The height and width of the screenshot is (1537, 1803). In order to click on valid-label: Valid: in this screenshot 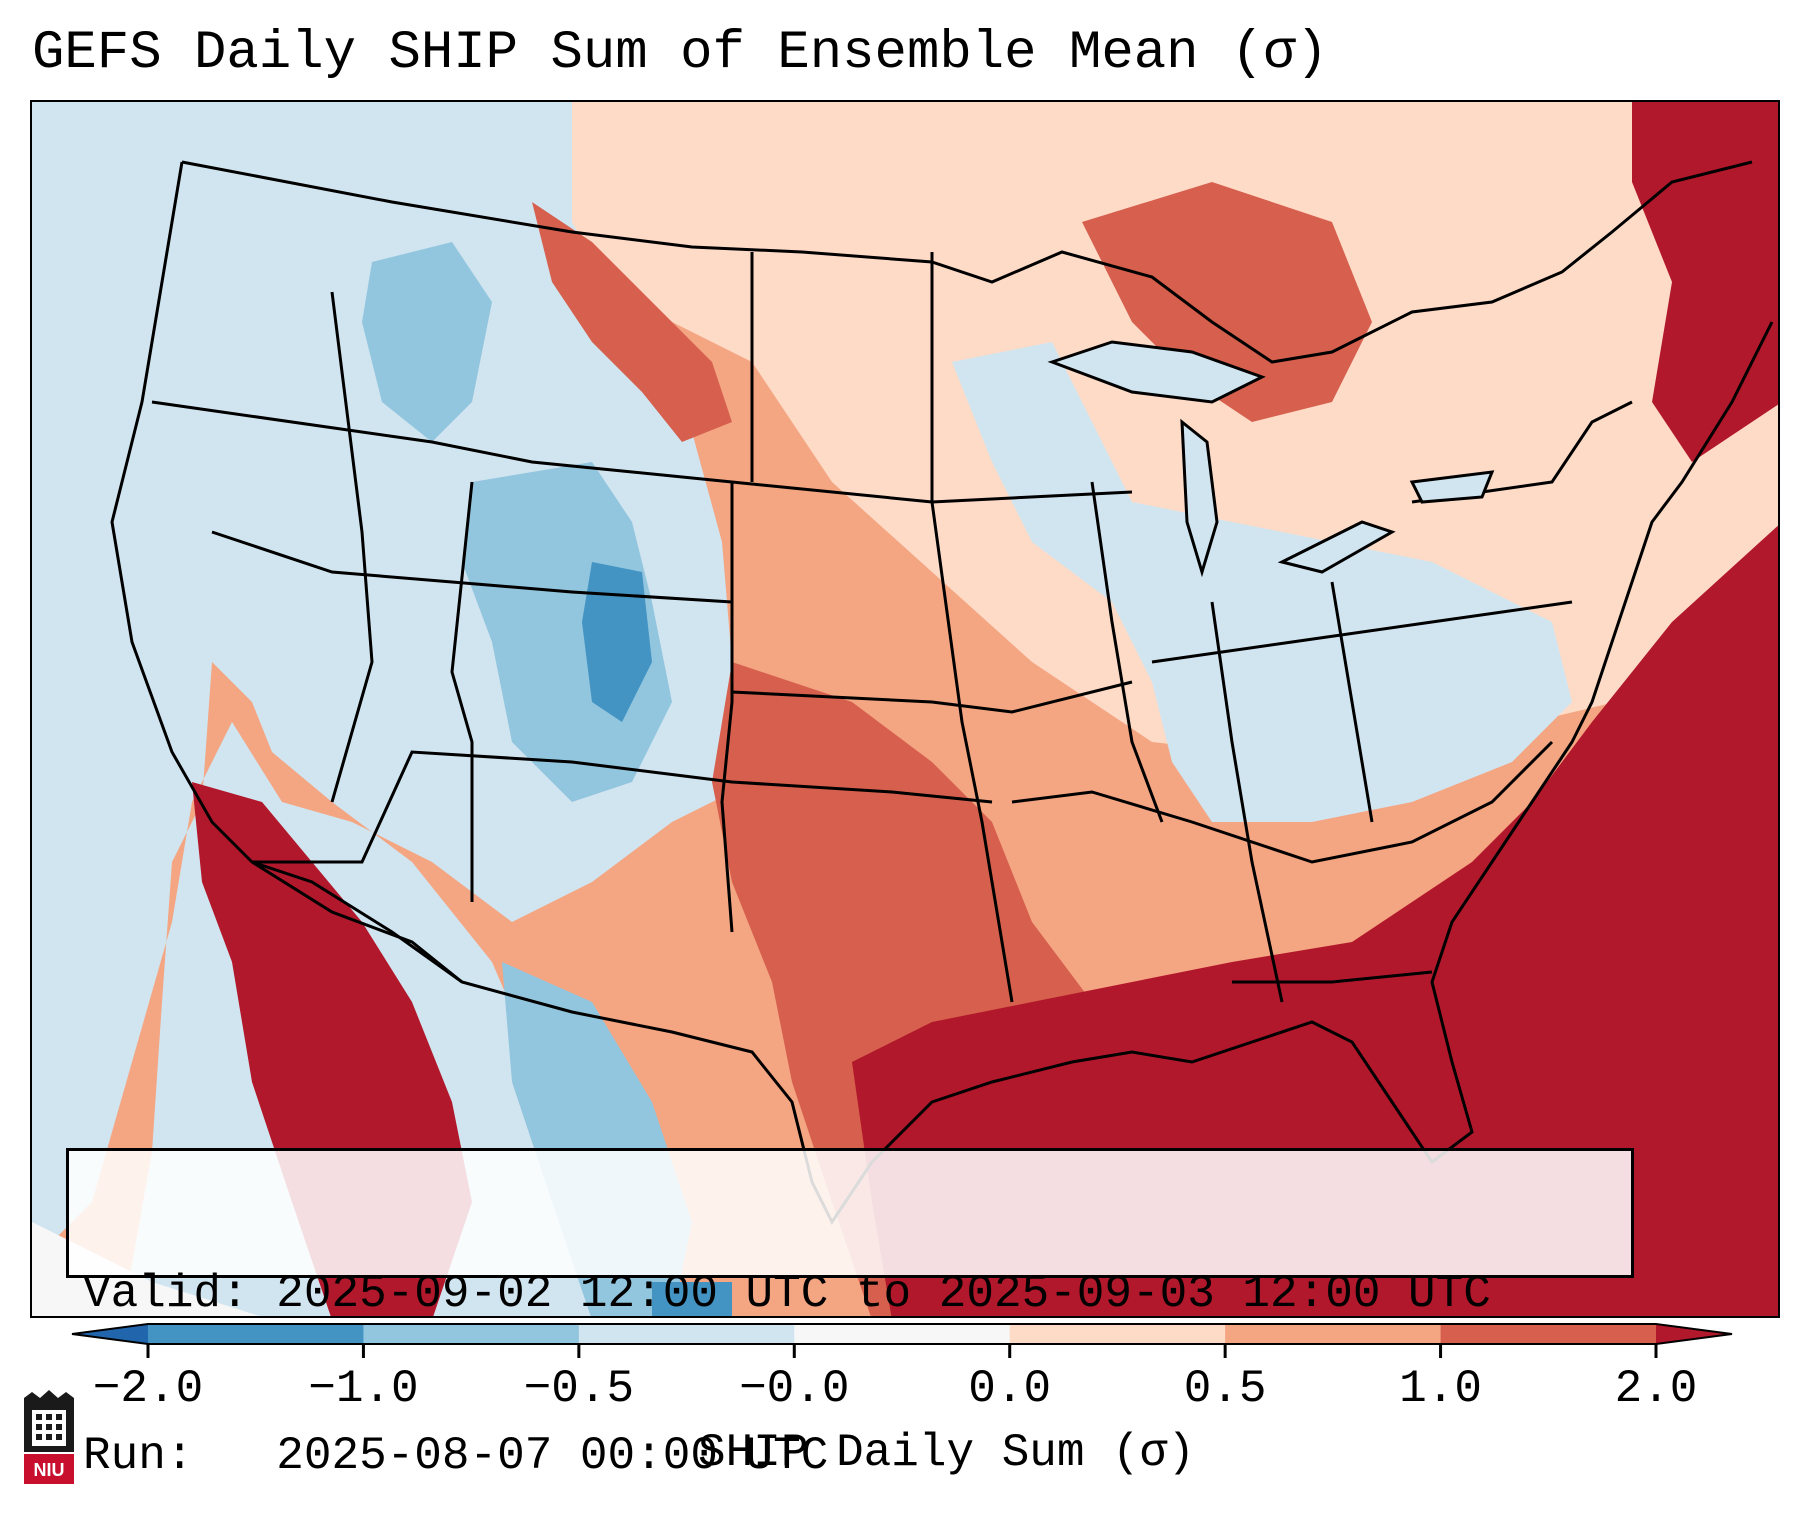, I will do `click(166, 1294)`.